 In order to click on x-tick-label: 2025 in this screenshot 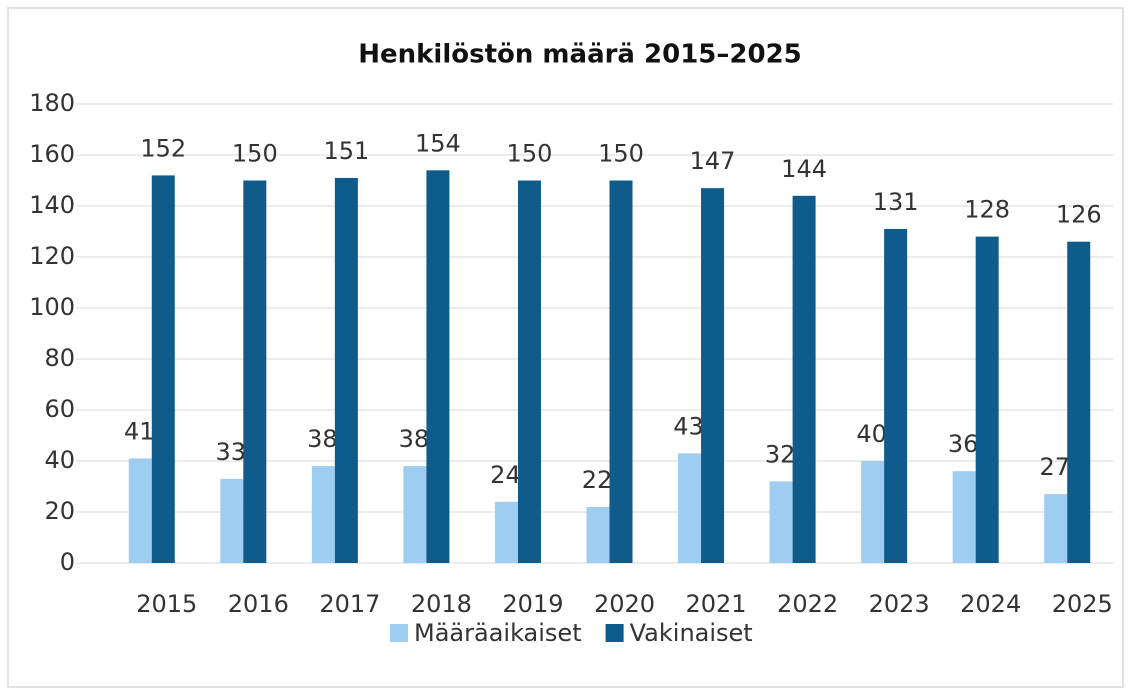, I will do `click(1082, 604)`.